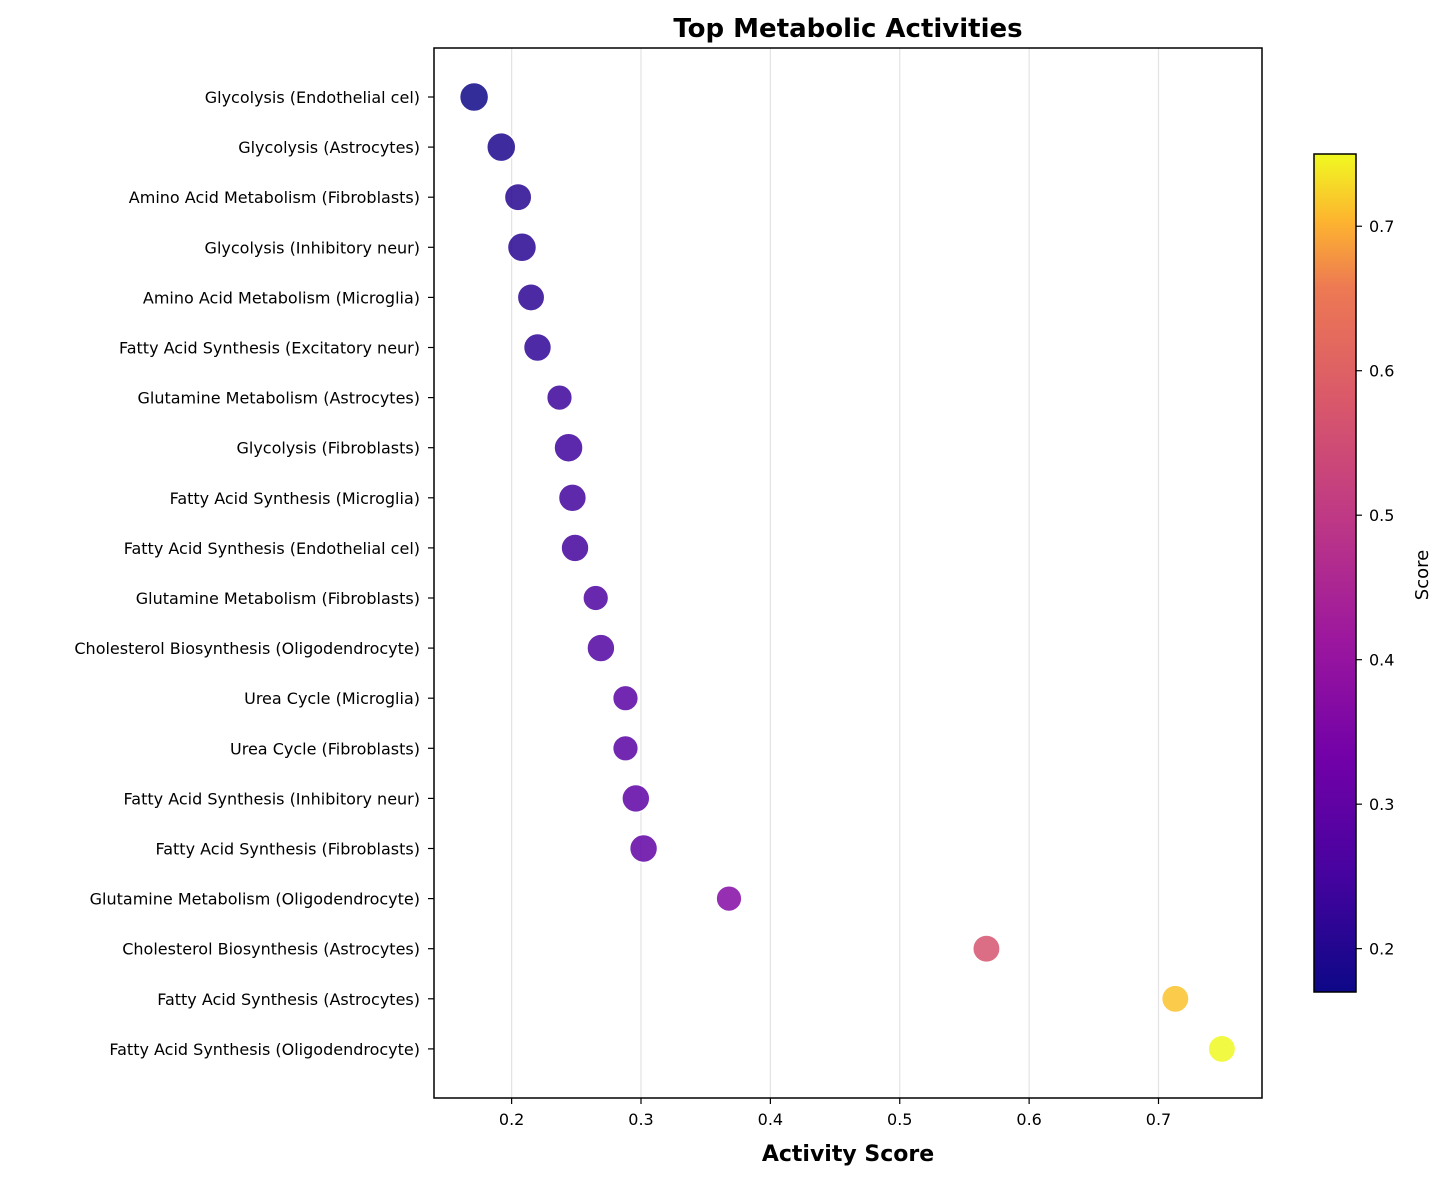 This screenshot has height=1180, width=1446. What do you see at coordinates (288, 999) in the screenshot?
I see `y-category-label: Fatty Acid Synthesis (Astrocytes)` at bounding box center [288, 999].